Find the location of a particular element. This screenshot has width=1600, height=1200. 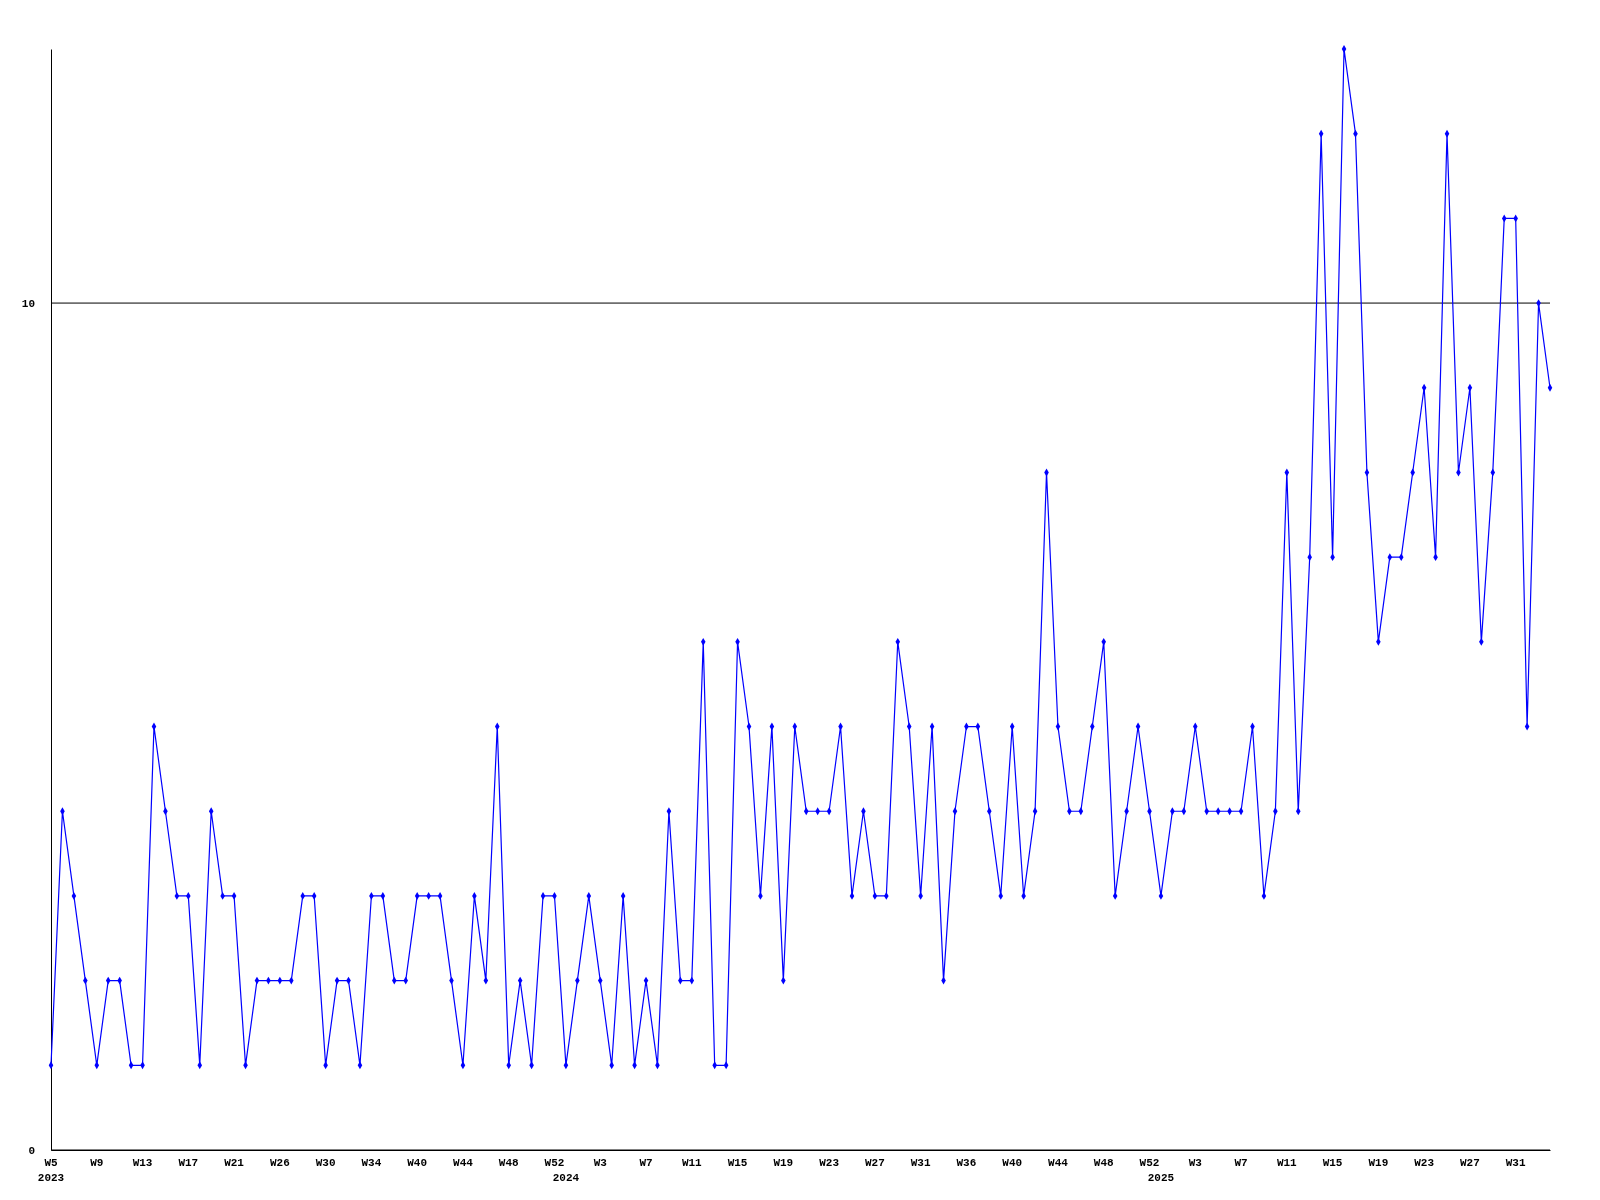

x-tick-label: W13 is located at coordinates (142, 1163).